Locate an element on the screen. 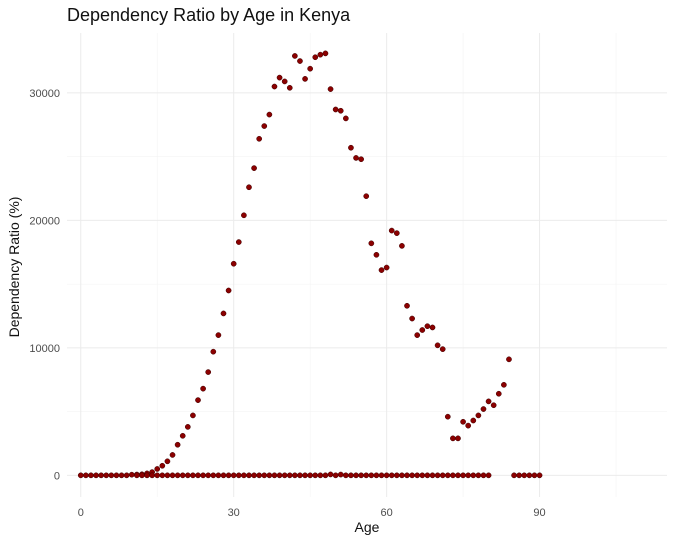 The image size is (677, 542). y-tick-label: 30000 is located at coordinates (44, 94).